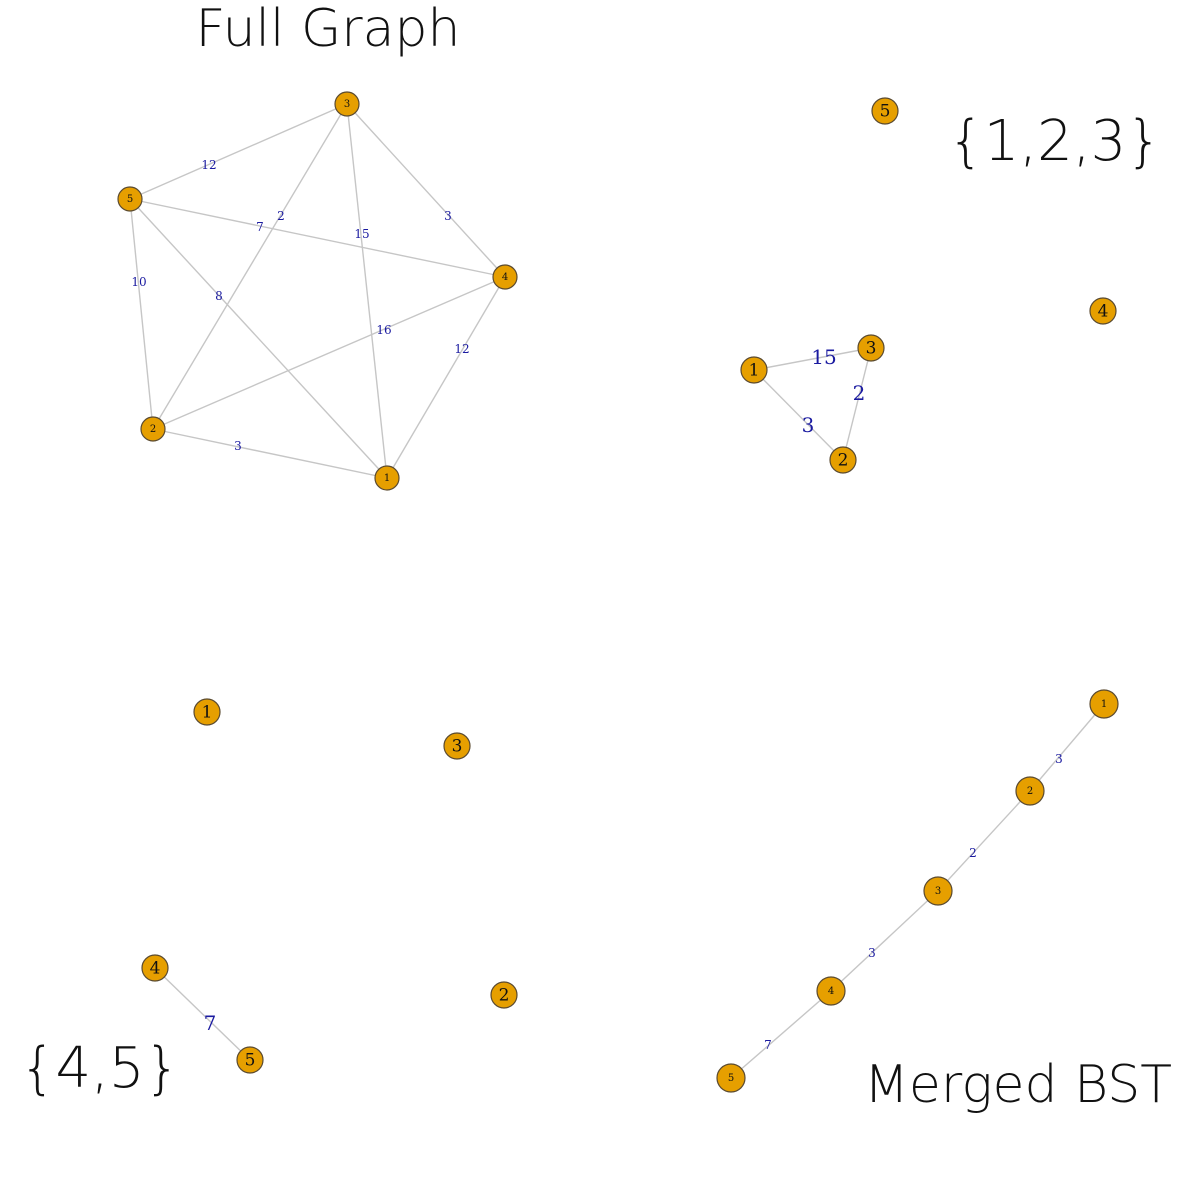 Image resolution: width=1200 pixels, height=1200 pixels. I want to click on merged-bst-panel: Merged BST 3 2 3 7 1 2 3 4 5, so click(944, 902).